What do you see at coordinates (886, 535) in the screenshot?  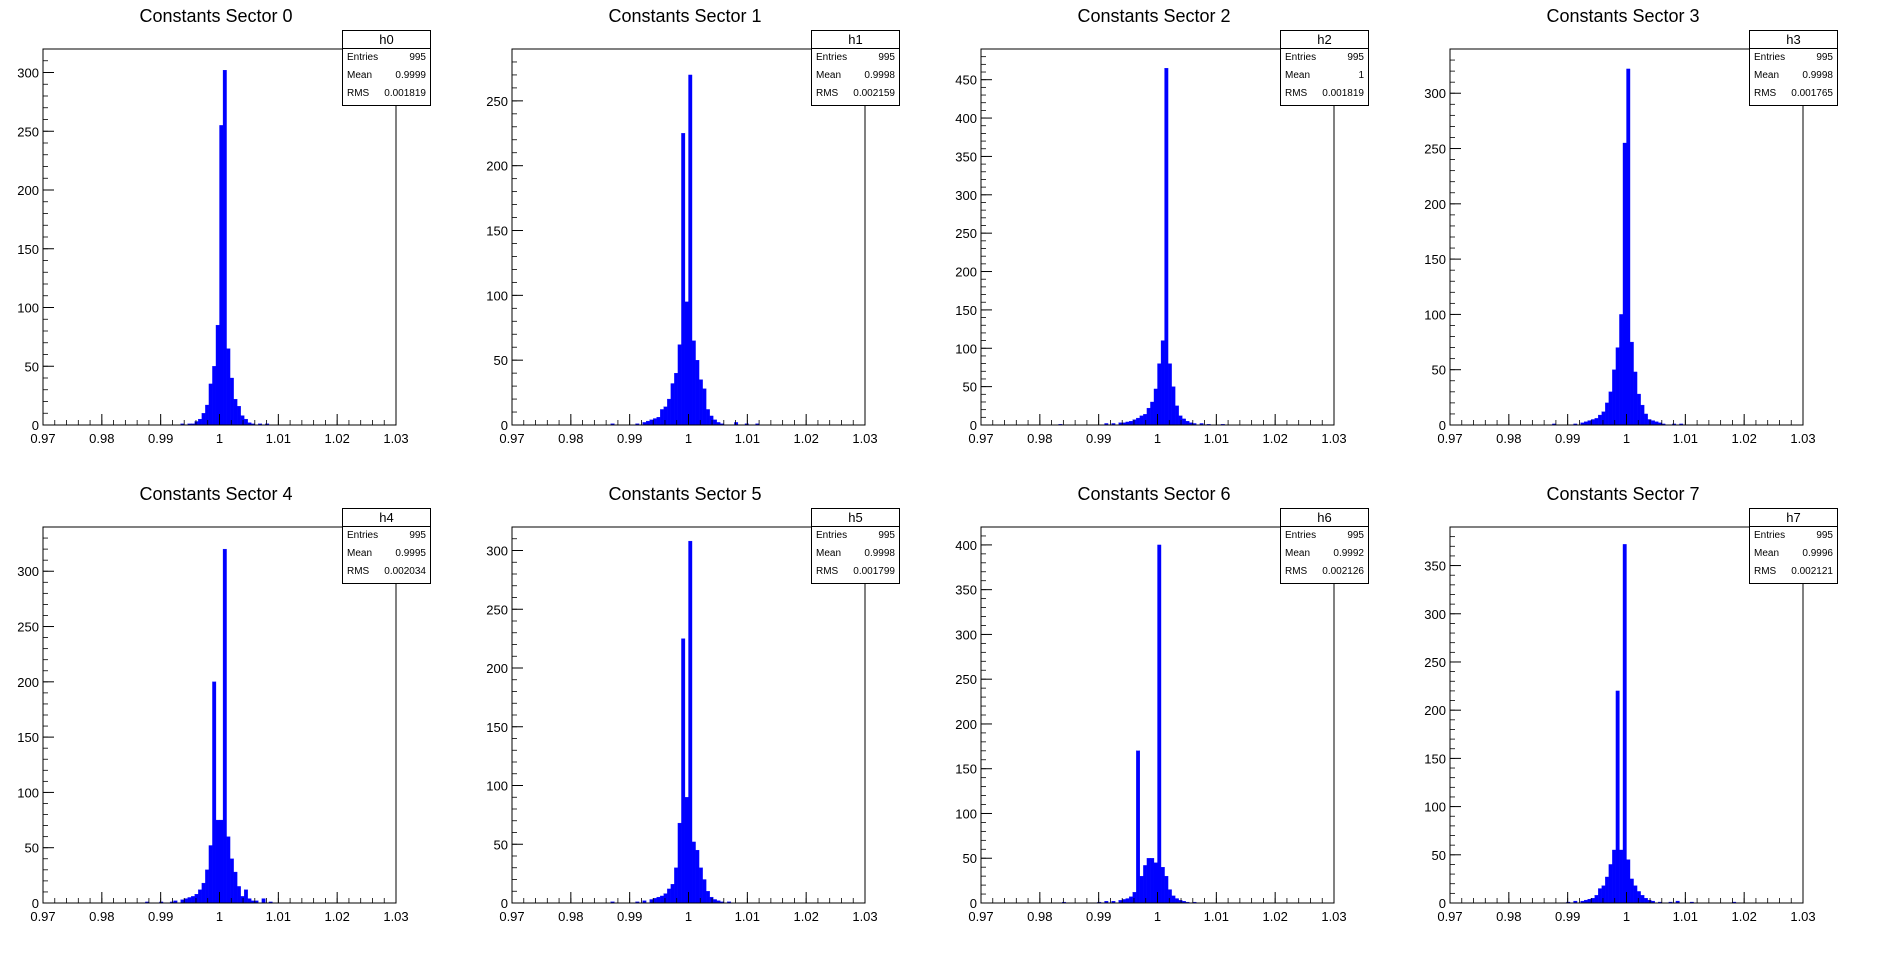 I see `stats-value: 995` at bounding box center [886, 535].